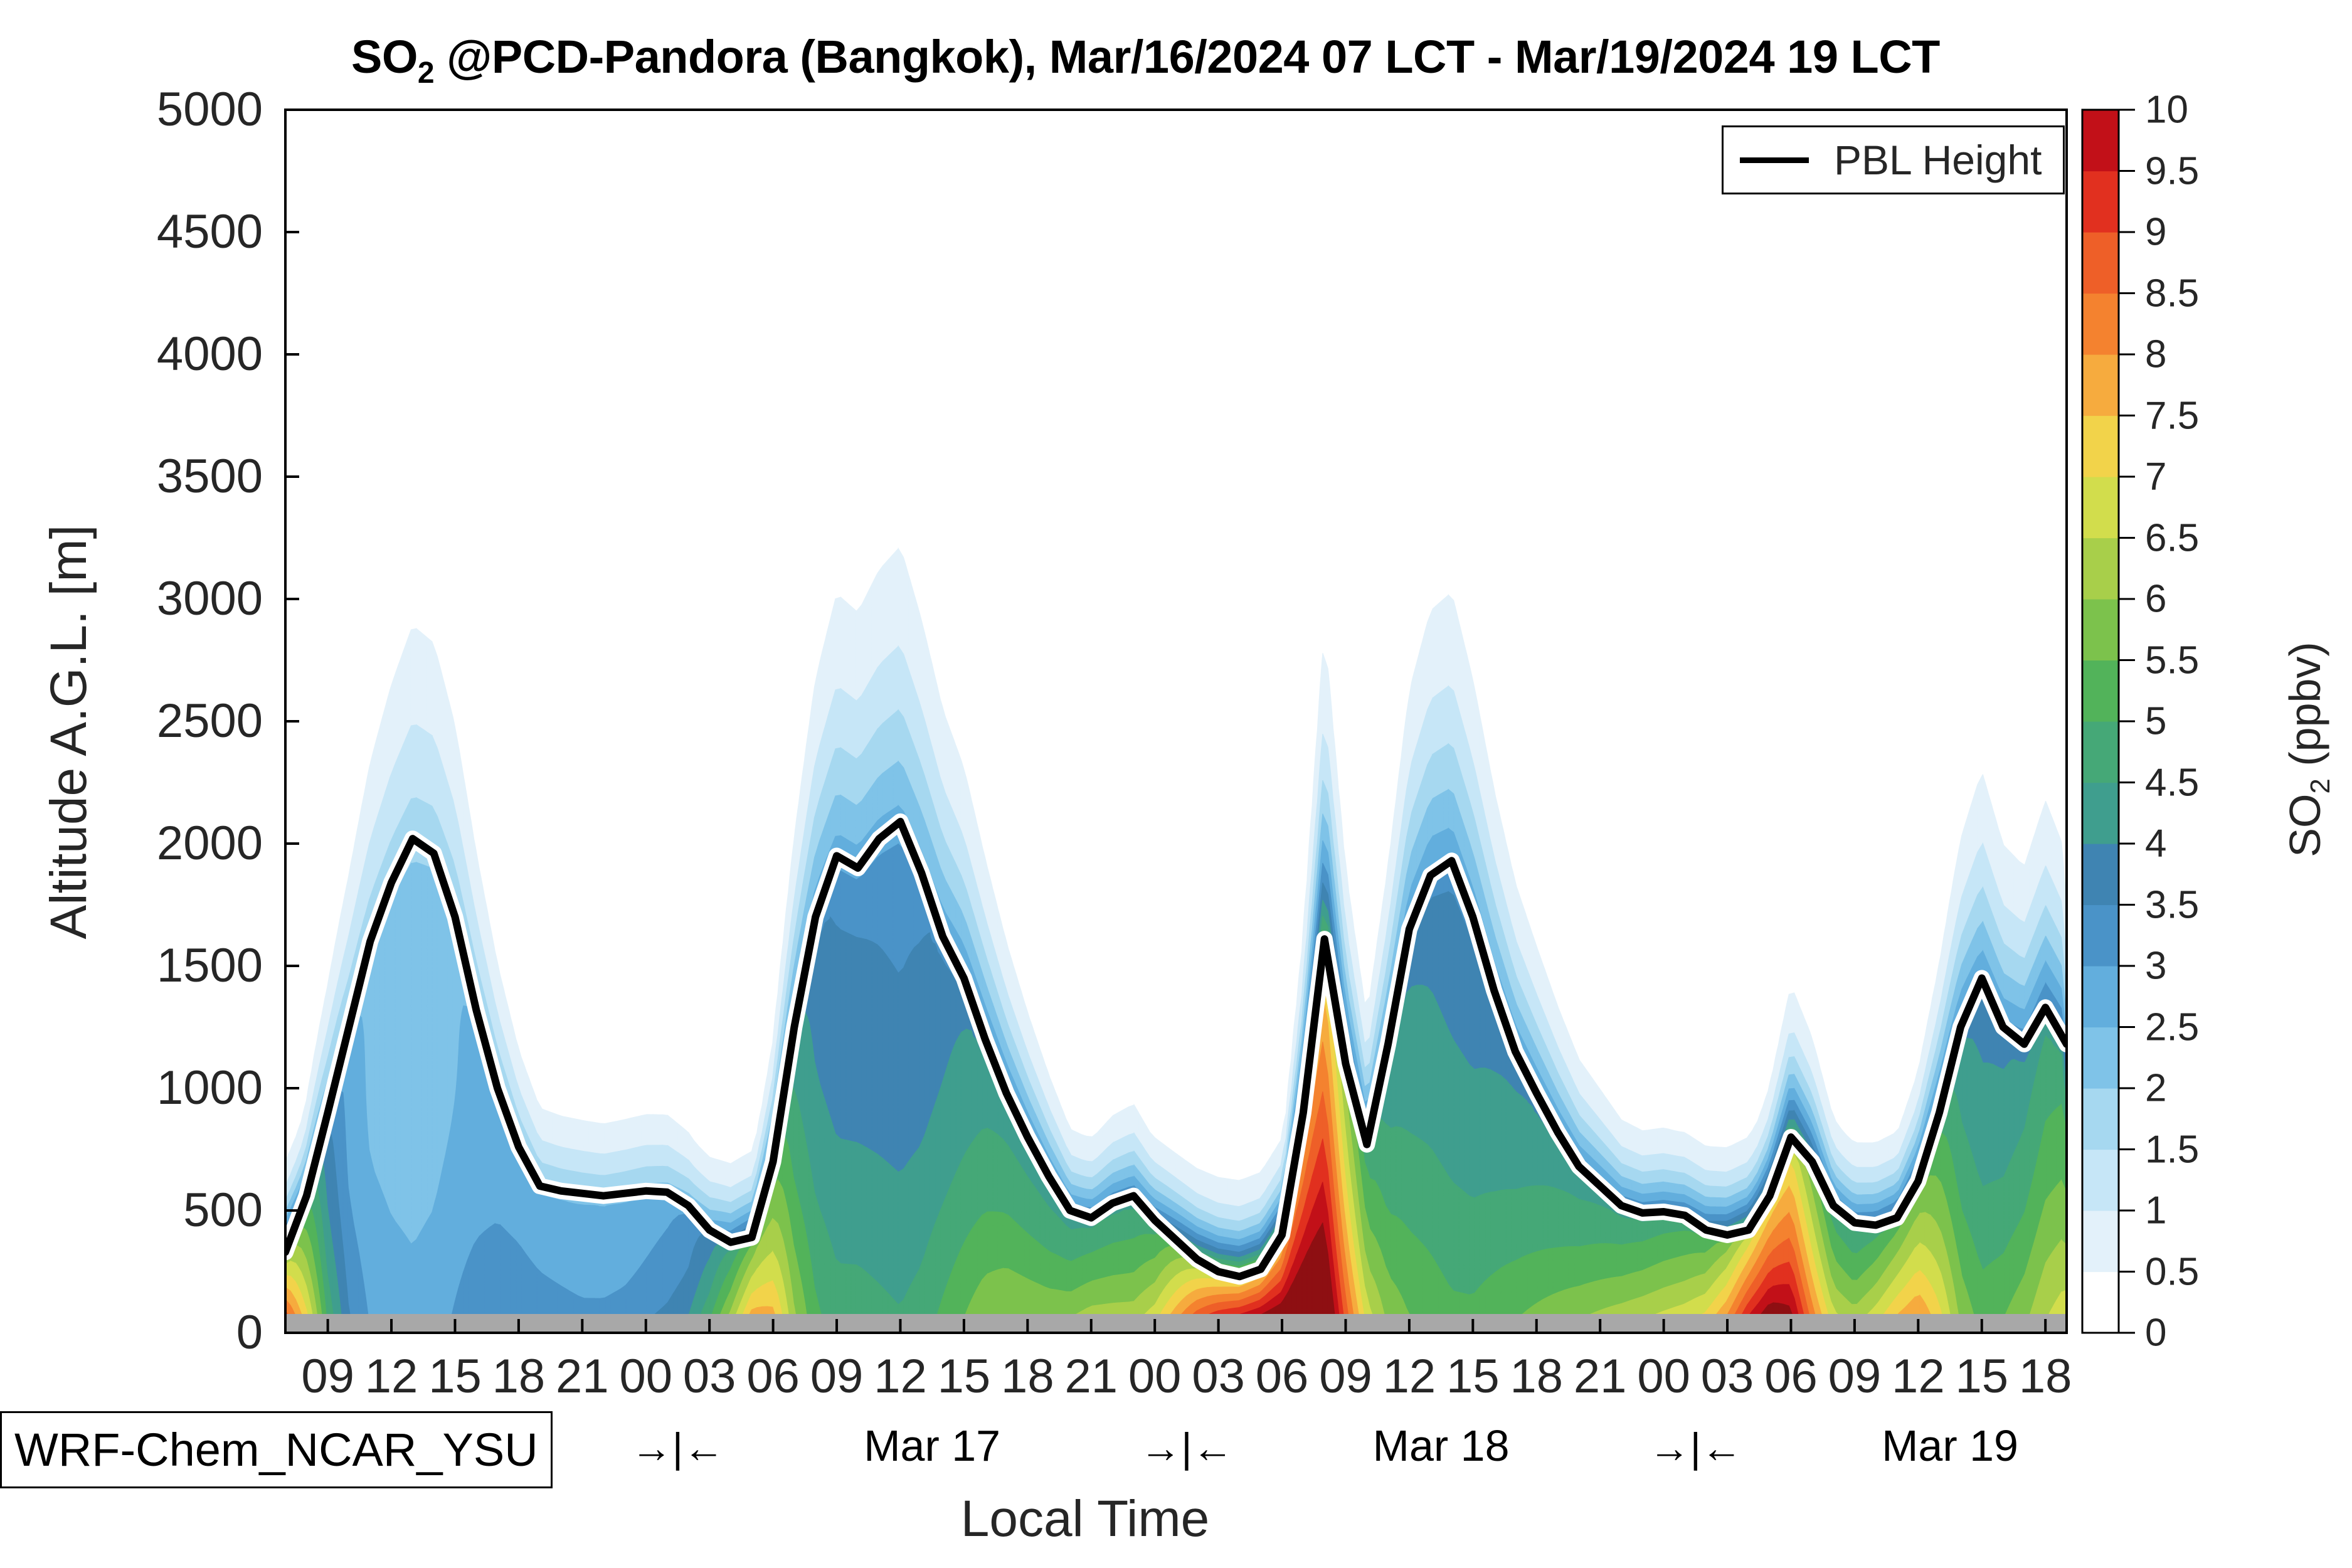  Describe the element at coordinates (1938, 160) in the screenshot. I see `pbl-height-legend-label: PBL Height` at that location.